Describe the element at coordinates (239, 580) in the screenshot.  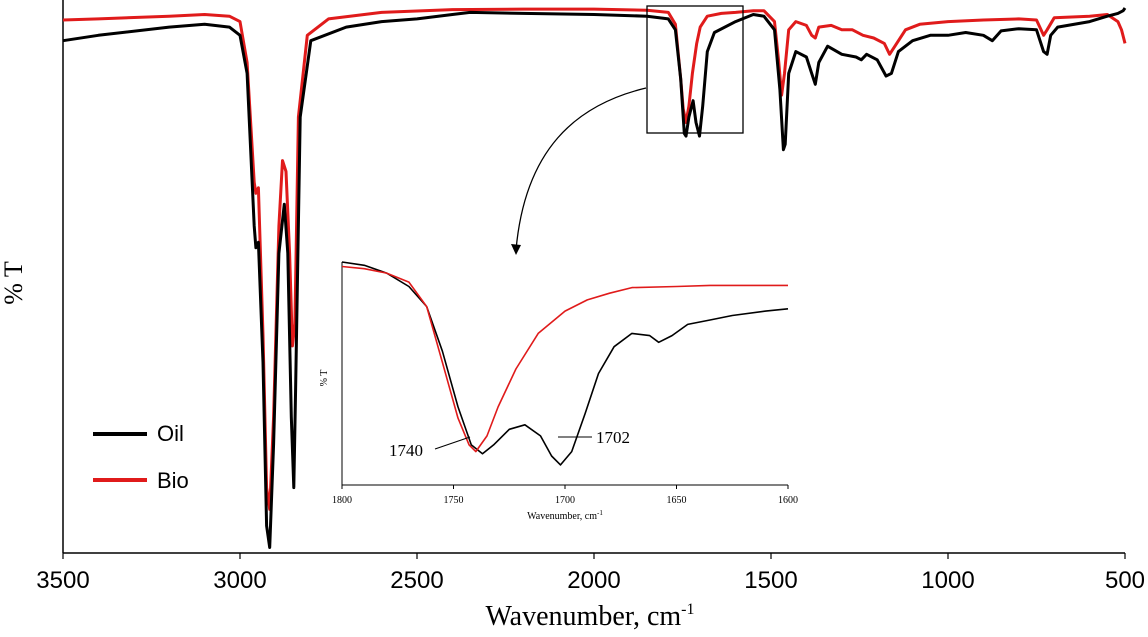
I see `main-x-tick-label: 3000` at that location.